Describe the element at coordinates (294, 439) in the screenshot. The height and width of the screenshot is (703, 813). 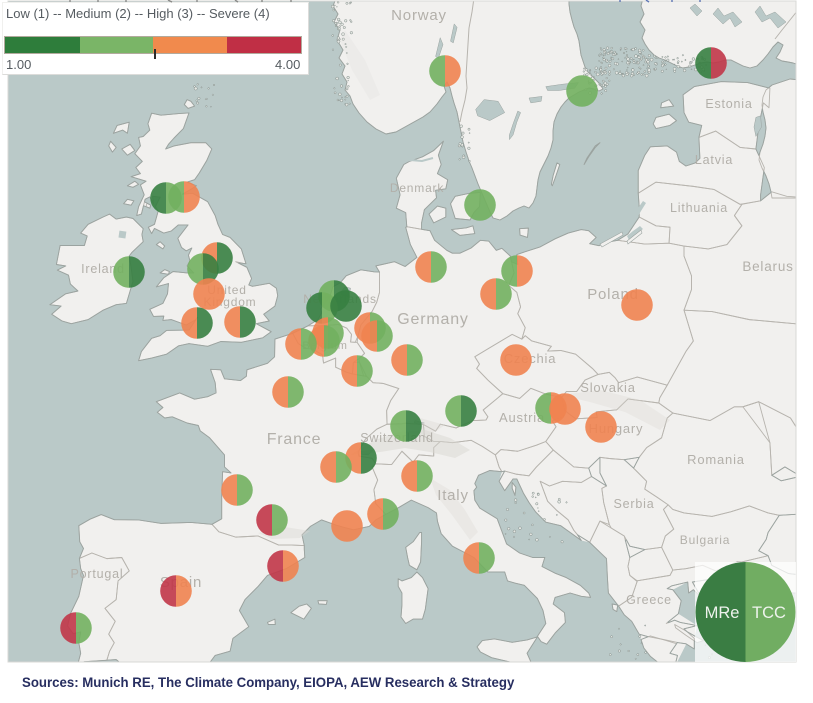
I see `svg-text: France` at that location.